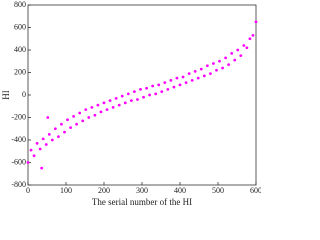 The image size is (320, 240). I want to click on y-tick-label: 600, so click(20, 26).